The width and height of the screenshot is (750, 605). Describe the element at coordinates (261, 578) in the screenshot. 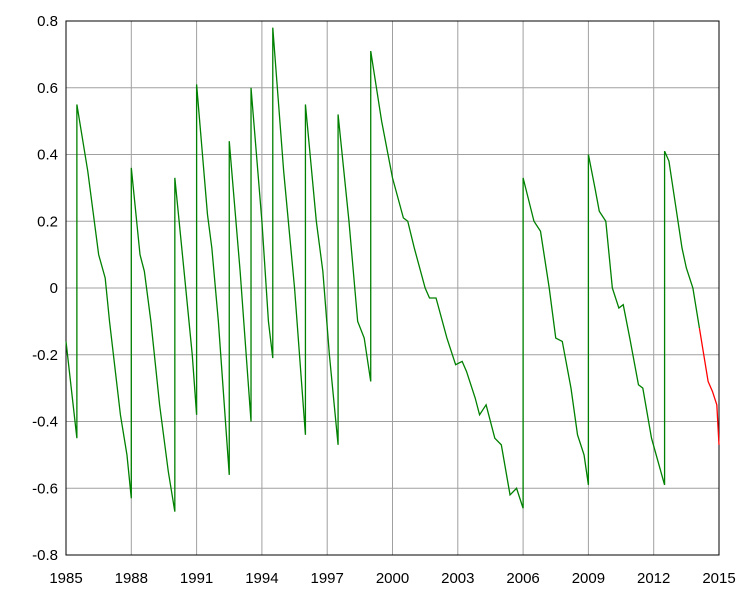

I see `x-tick-label: 1994` at that location.